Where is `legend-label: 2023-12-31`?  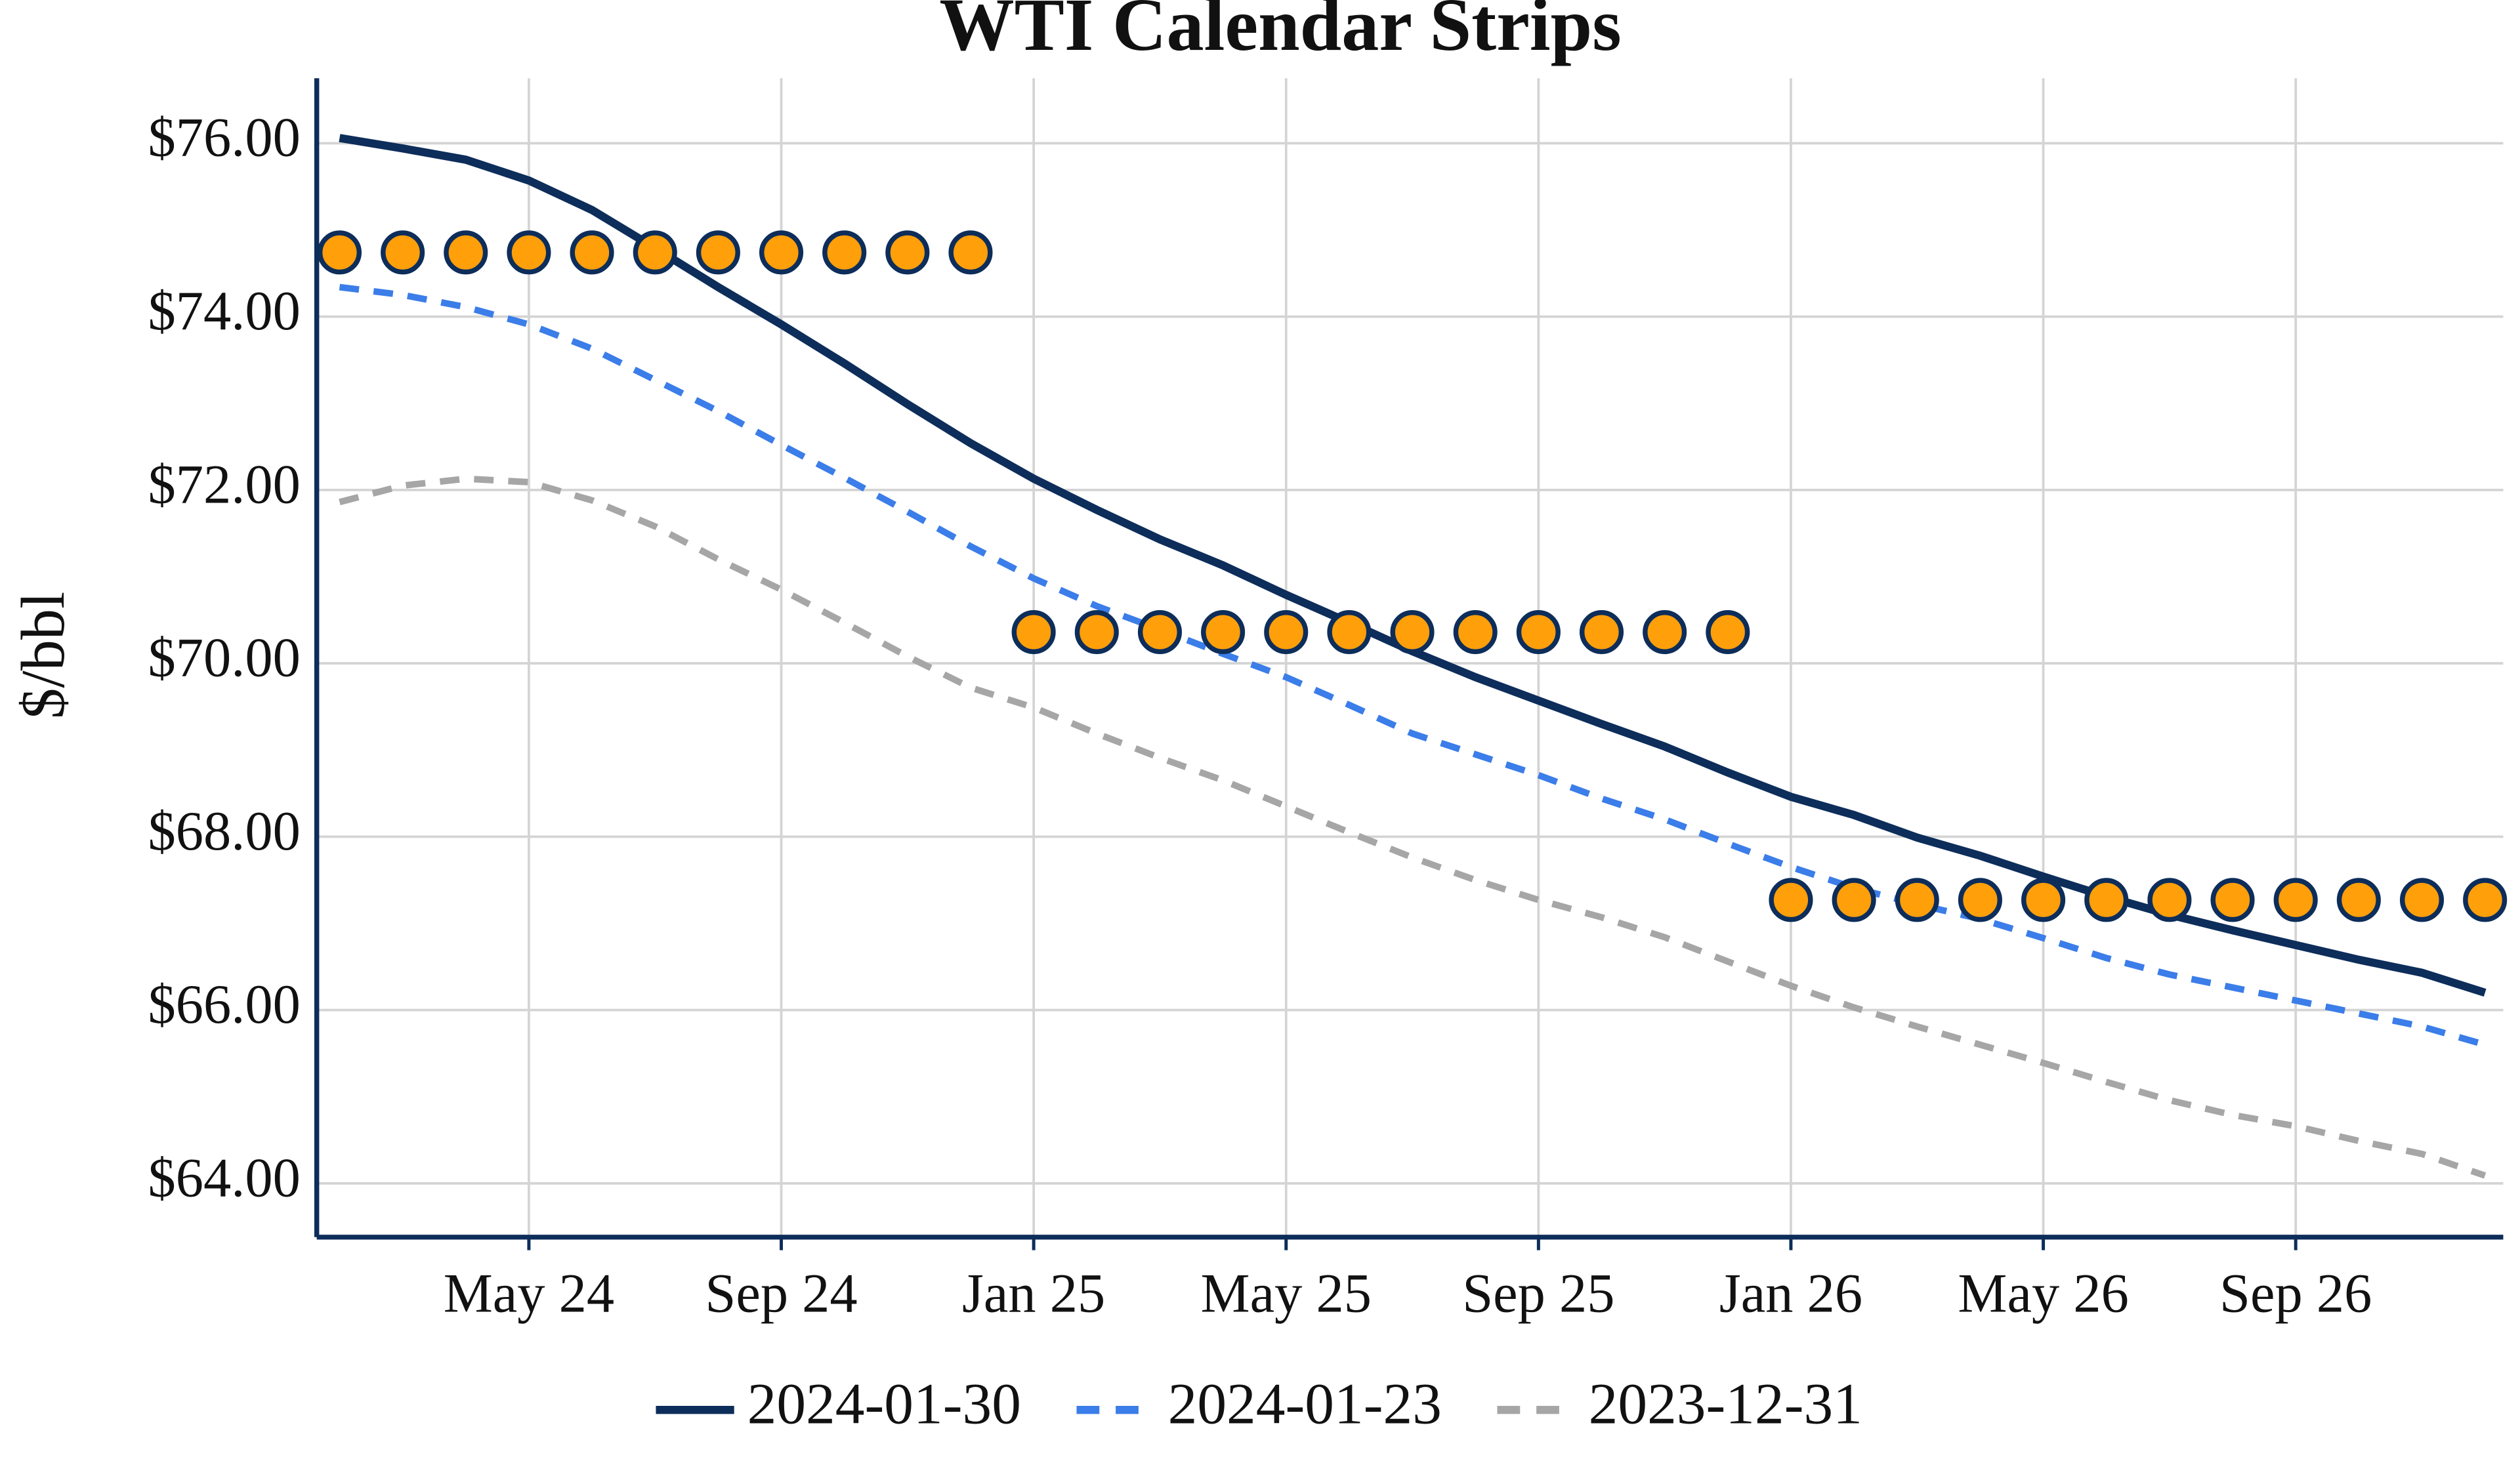
legend-label: 2023-12-31 is located at coordinates (1725, 1404).